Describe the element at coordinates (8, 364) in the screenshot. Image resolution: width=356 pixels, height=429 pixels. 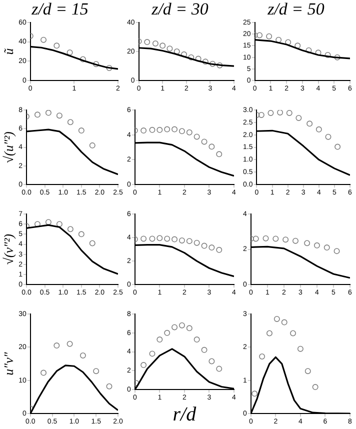
I see `y-axis-title: u″v″` at that location.